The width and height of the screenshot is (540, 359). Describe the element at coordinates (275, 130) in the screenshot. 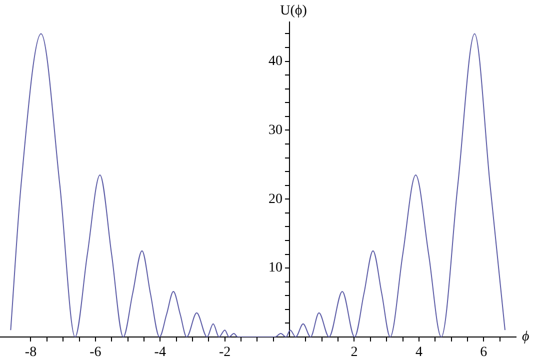

I see `y-tick-label: 30` at that location.